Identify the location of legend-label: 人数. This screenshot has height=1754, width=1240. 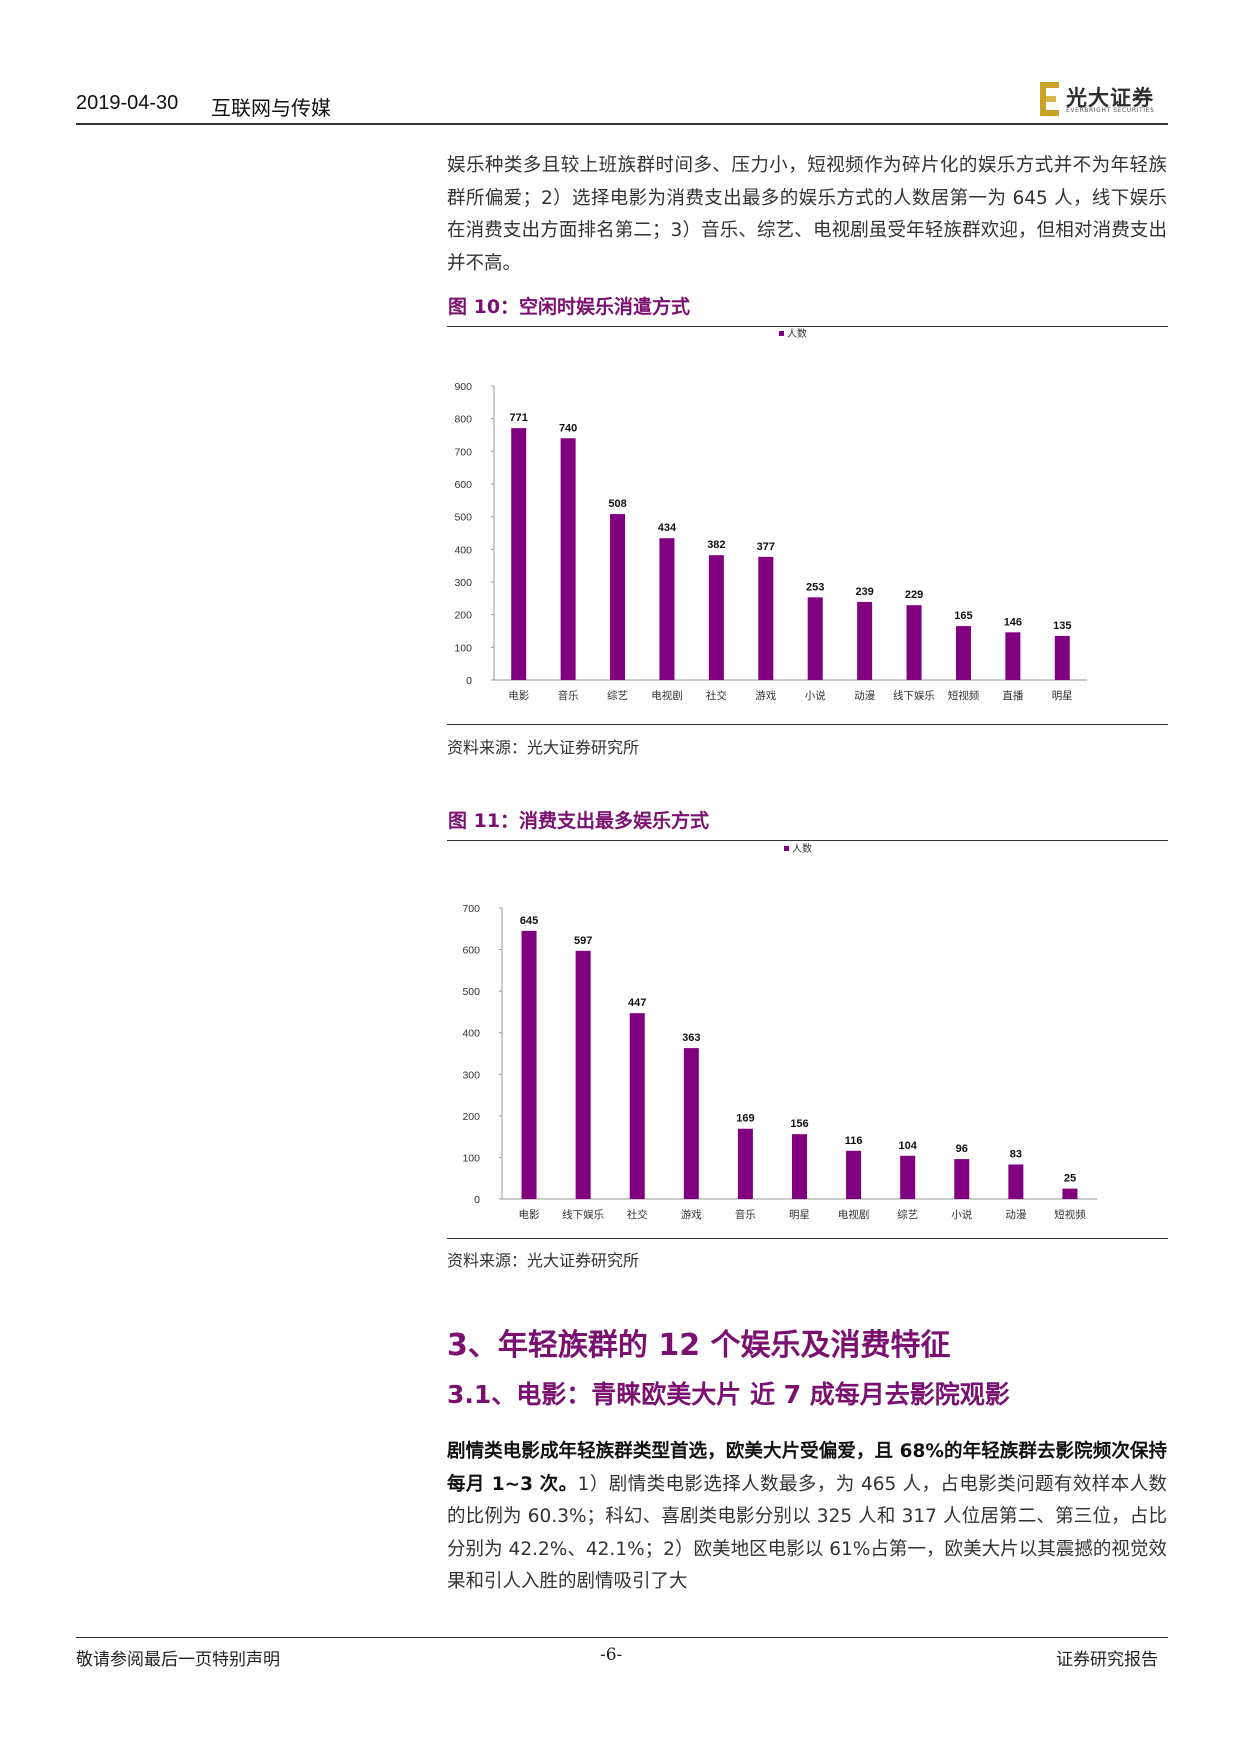
(797, 334).